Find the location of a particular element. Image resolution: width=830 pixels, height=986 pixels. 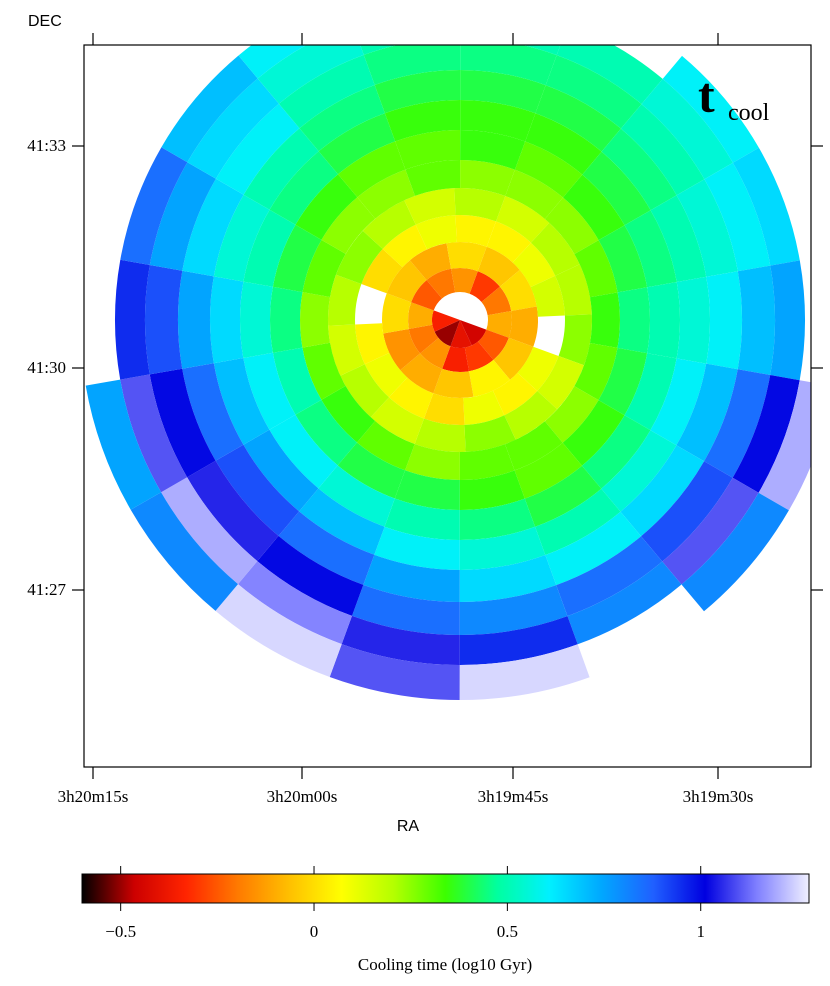

x-axis-title: RA is located at coordinates (408, 826).